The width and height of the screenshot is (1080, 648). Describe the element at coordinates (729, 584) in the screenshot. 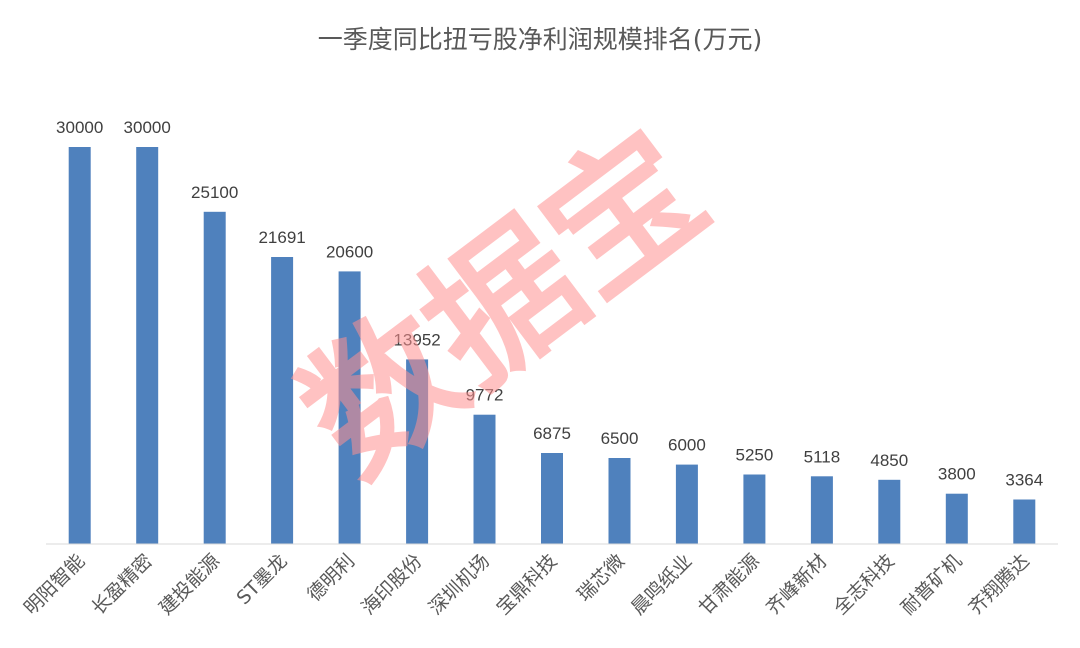

I see `x-tick-label: 甘肃能源` at that location.